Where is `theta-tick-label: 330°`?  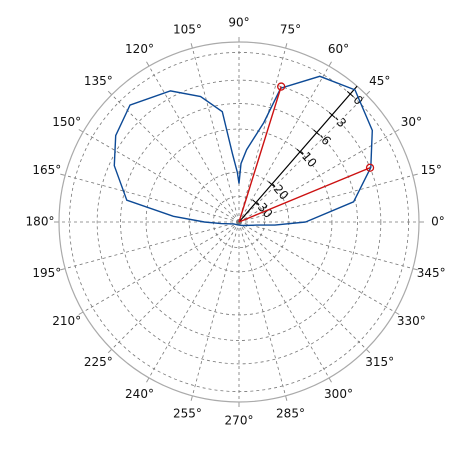
theta-tick-label: 330° is located at coordinates (411, 321).